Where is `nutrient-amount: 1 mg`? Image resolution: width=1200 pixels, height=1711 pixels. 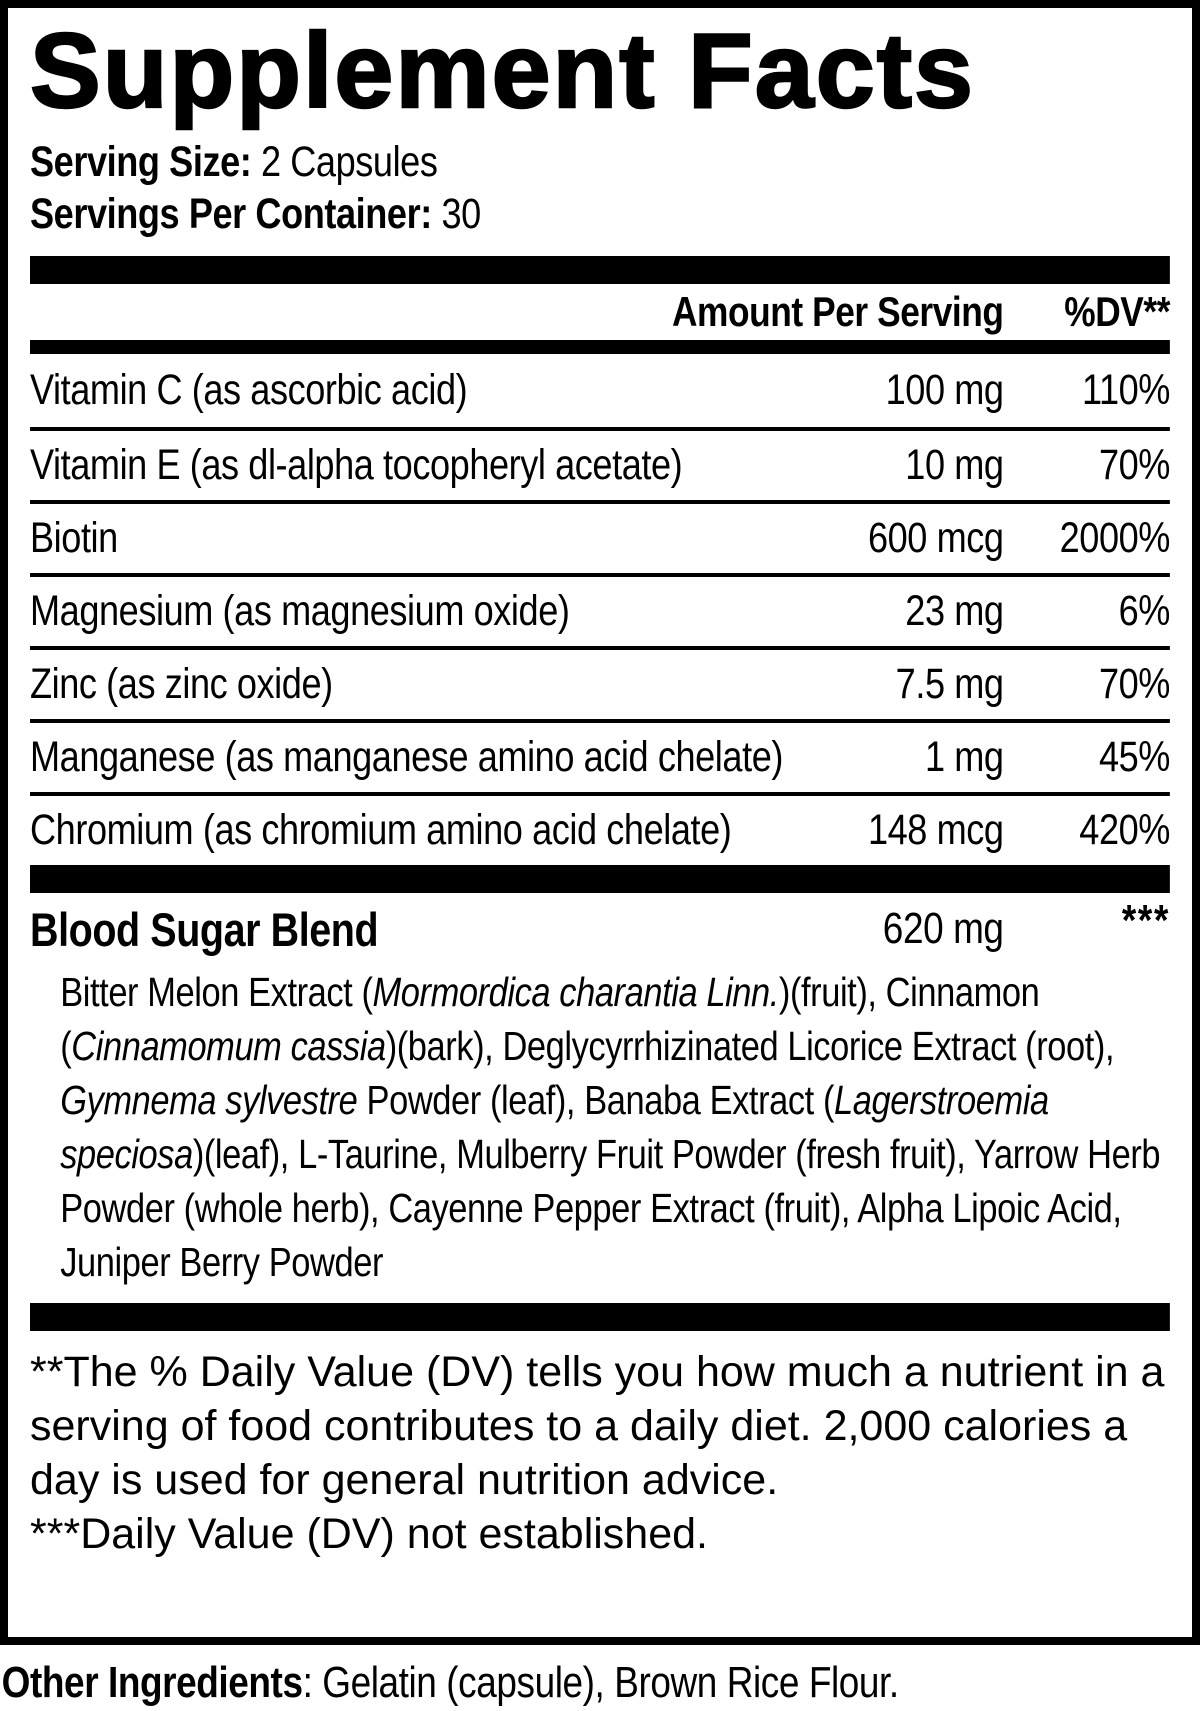 nutrient-amount: 1 mg is located at coordinates (964, 757).